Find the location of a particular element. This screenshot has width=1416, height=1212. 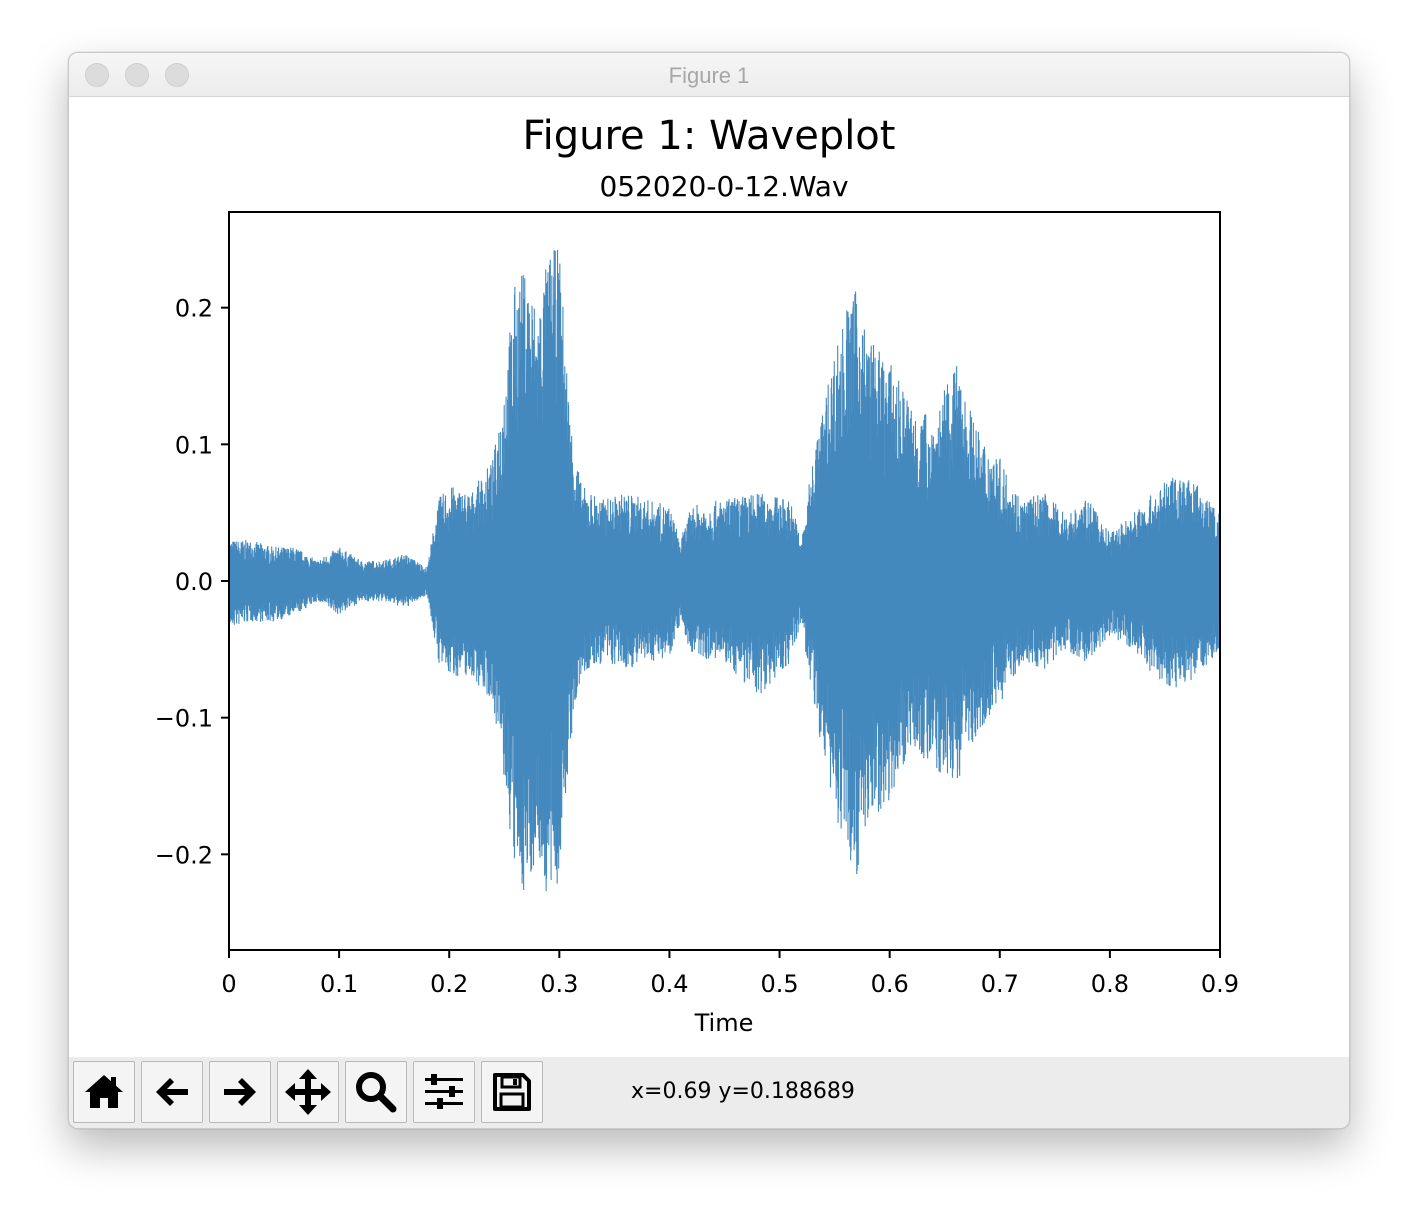

navigation-toolbar: x=0.69 y=0.188689 is located at coordinates (709, 1092).